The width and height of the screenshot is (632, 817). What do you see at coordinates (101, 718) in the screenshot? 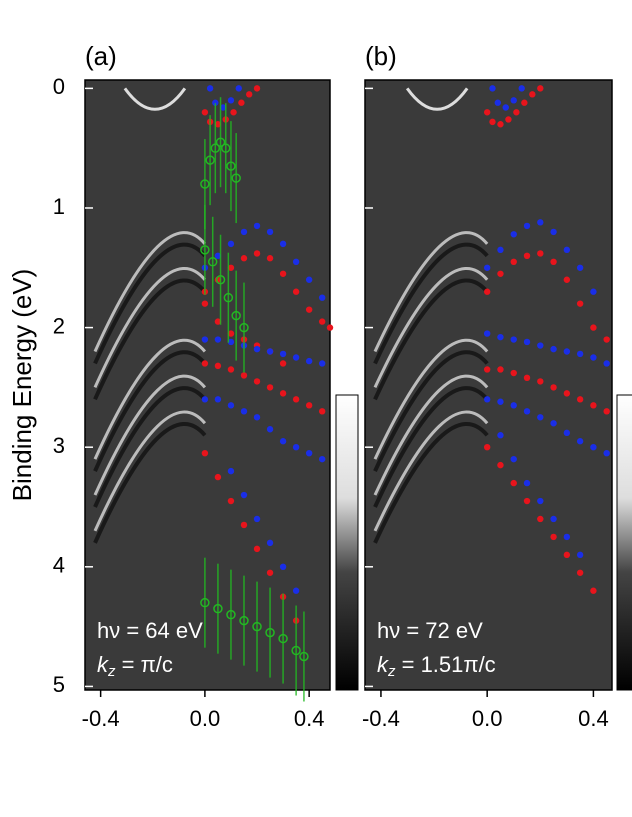
I see `x-tick-label: -0.4` at bounding box center [101, 718].